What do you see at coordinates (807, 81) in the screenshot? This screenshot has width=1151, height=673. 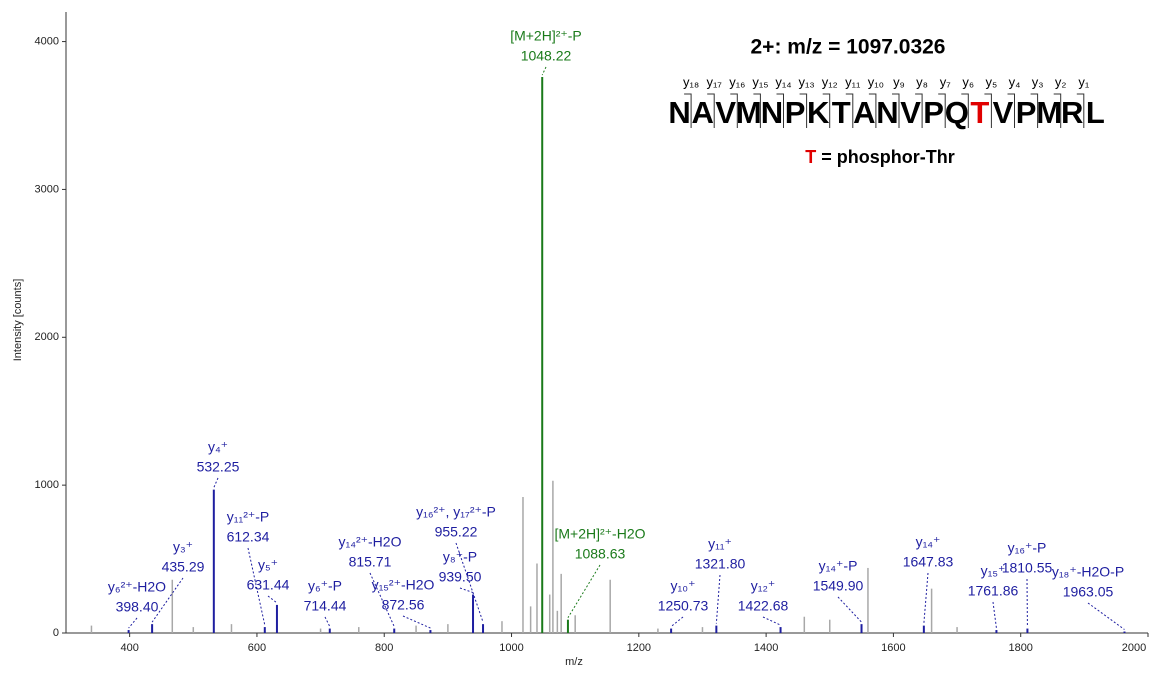 I see `fragment-label: y₁₃` at bounding box center [807, 81].